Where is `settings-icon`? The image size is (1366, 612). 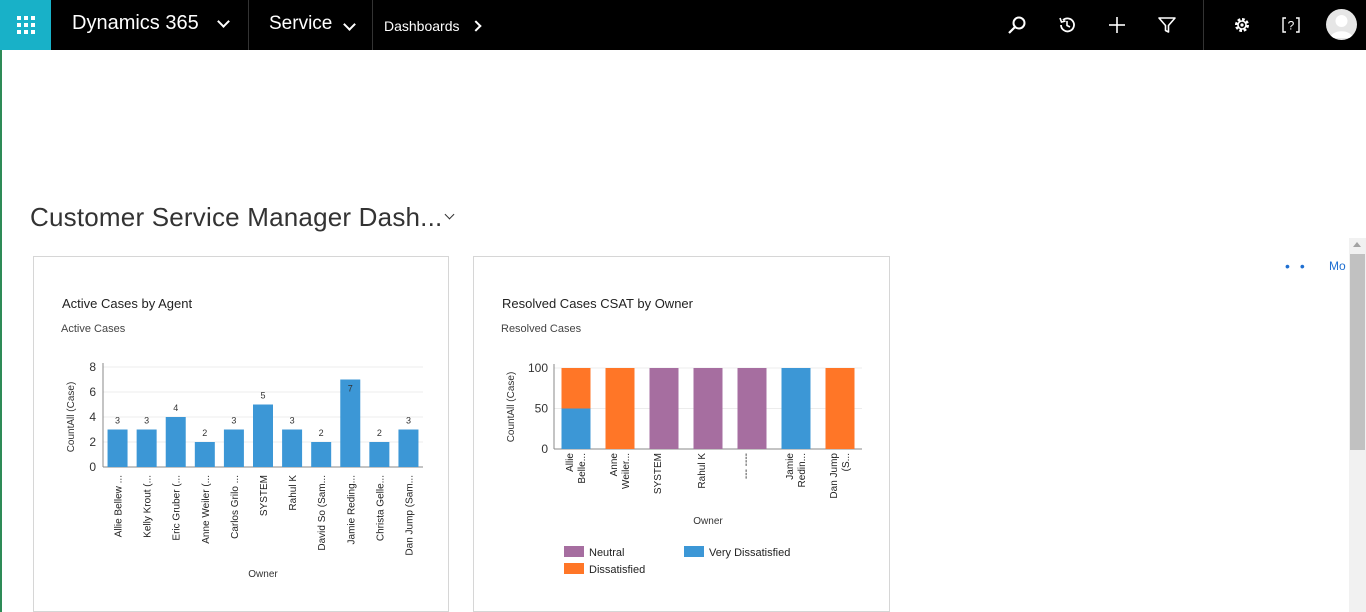
settings-icon is located at coordinates (1242, 25).